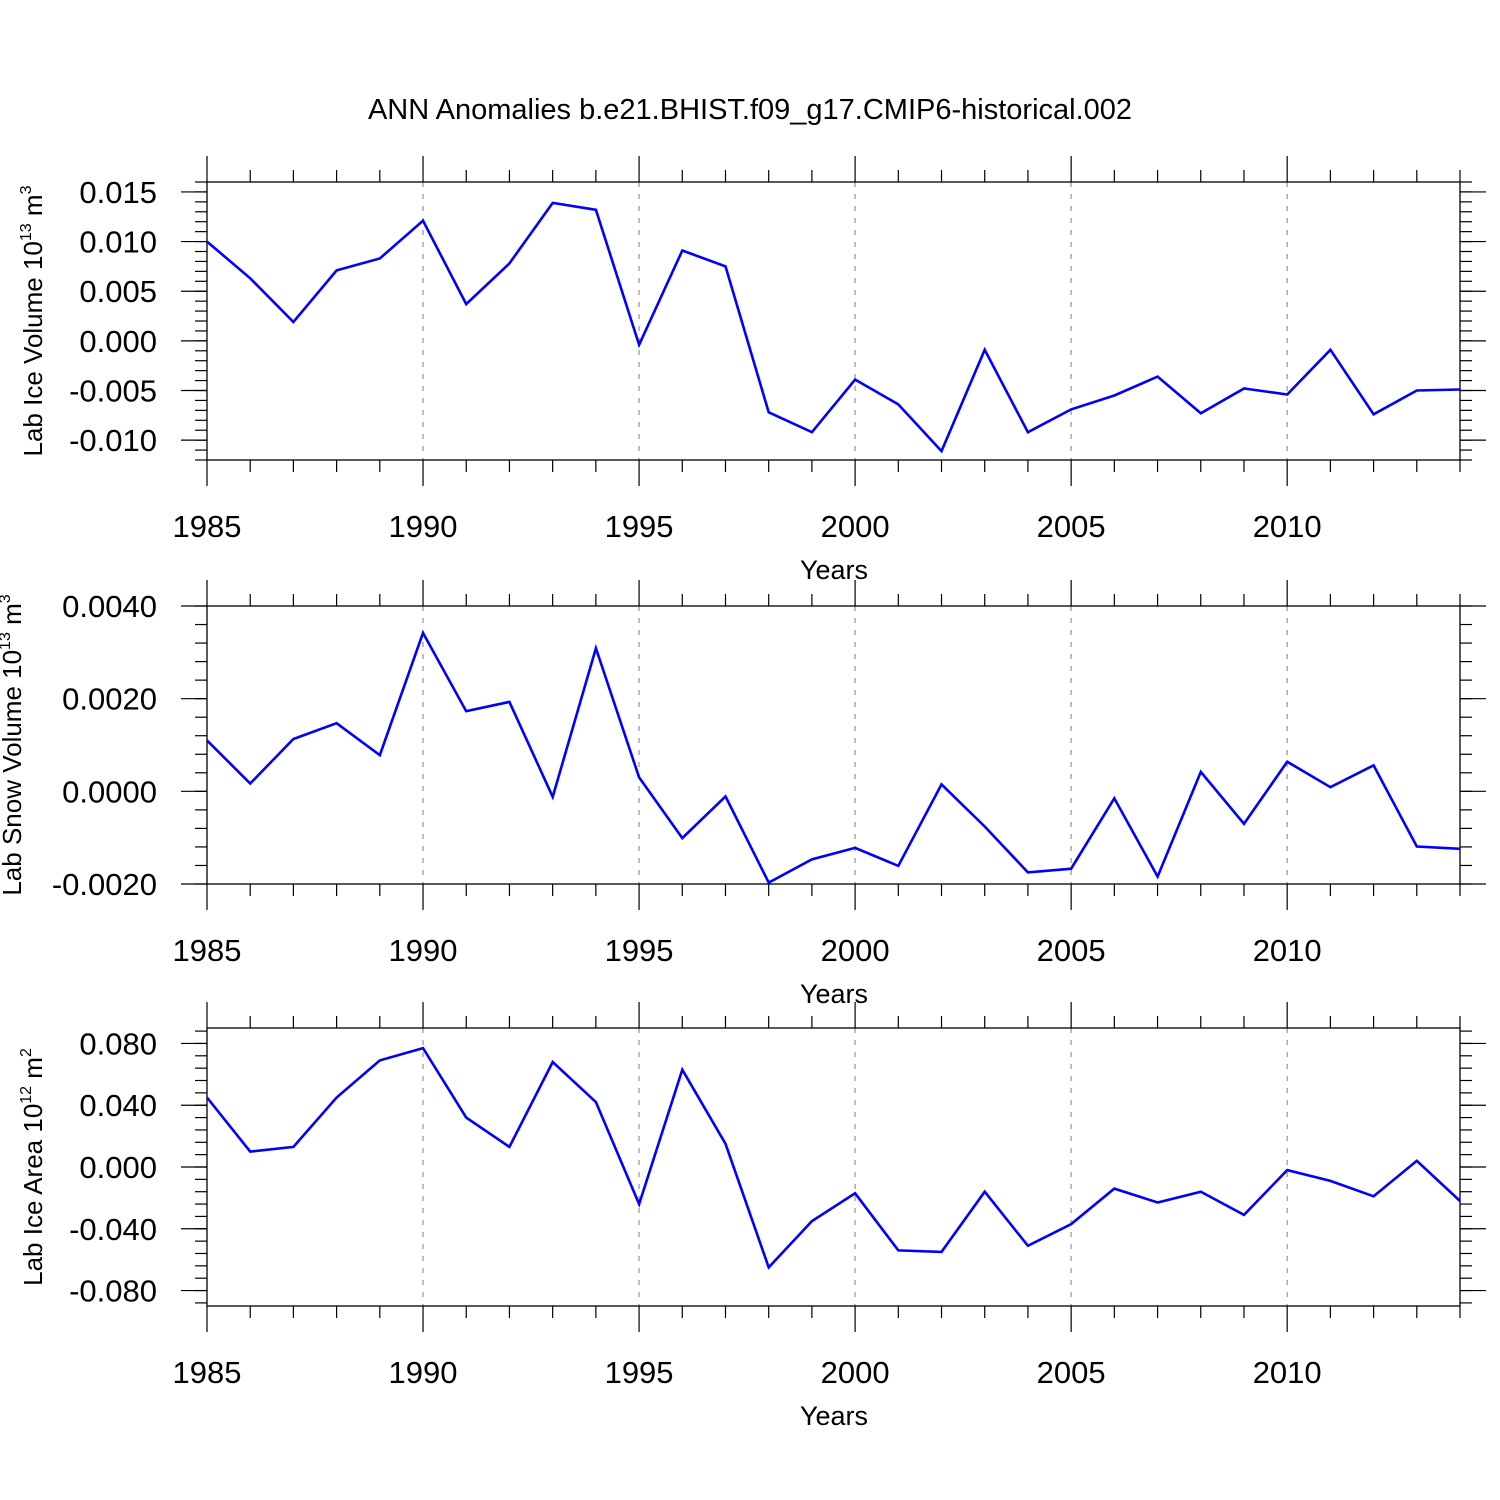 The height and width of the screenshot is (1500, 1500). What do you see at coordinates (118, 291) in the screenshot?
I see `y-tick-label: 0.005` at bounding box center [118, 291].